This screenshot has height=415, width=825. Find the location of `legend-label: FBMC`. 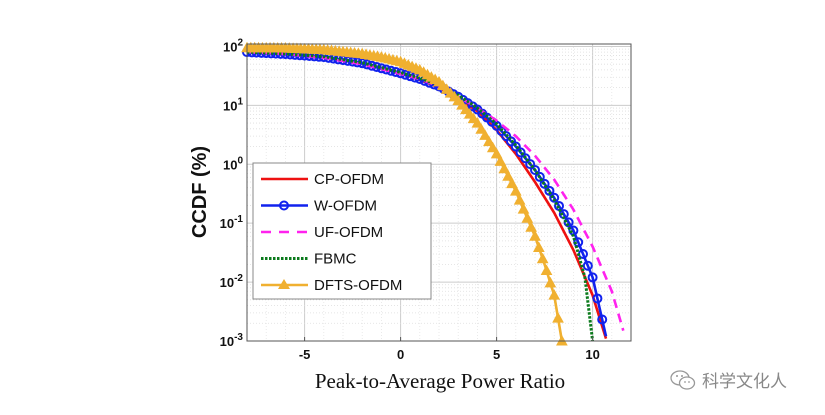

legend-label: FBMC is located at coordinates (335, 259).